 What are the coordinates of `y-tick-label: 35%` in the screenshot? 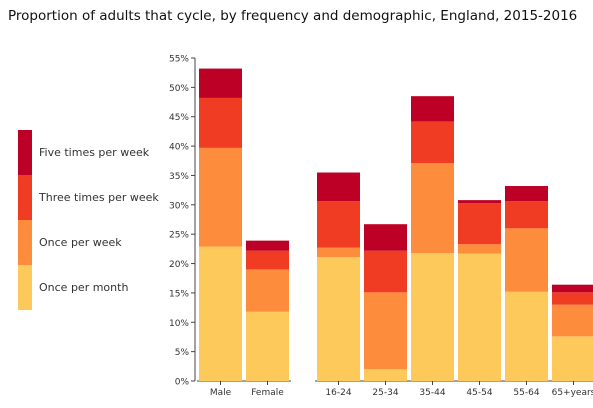 It's located at (179, 177).